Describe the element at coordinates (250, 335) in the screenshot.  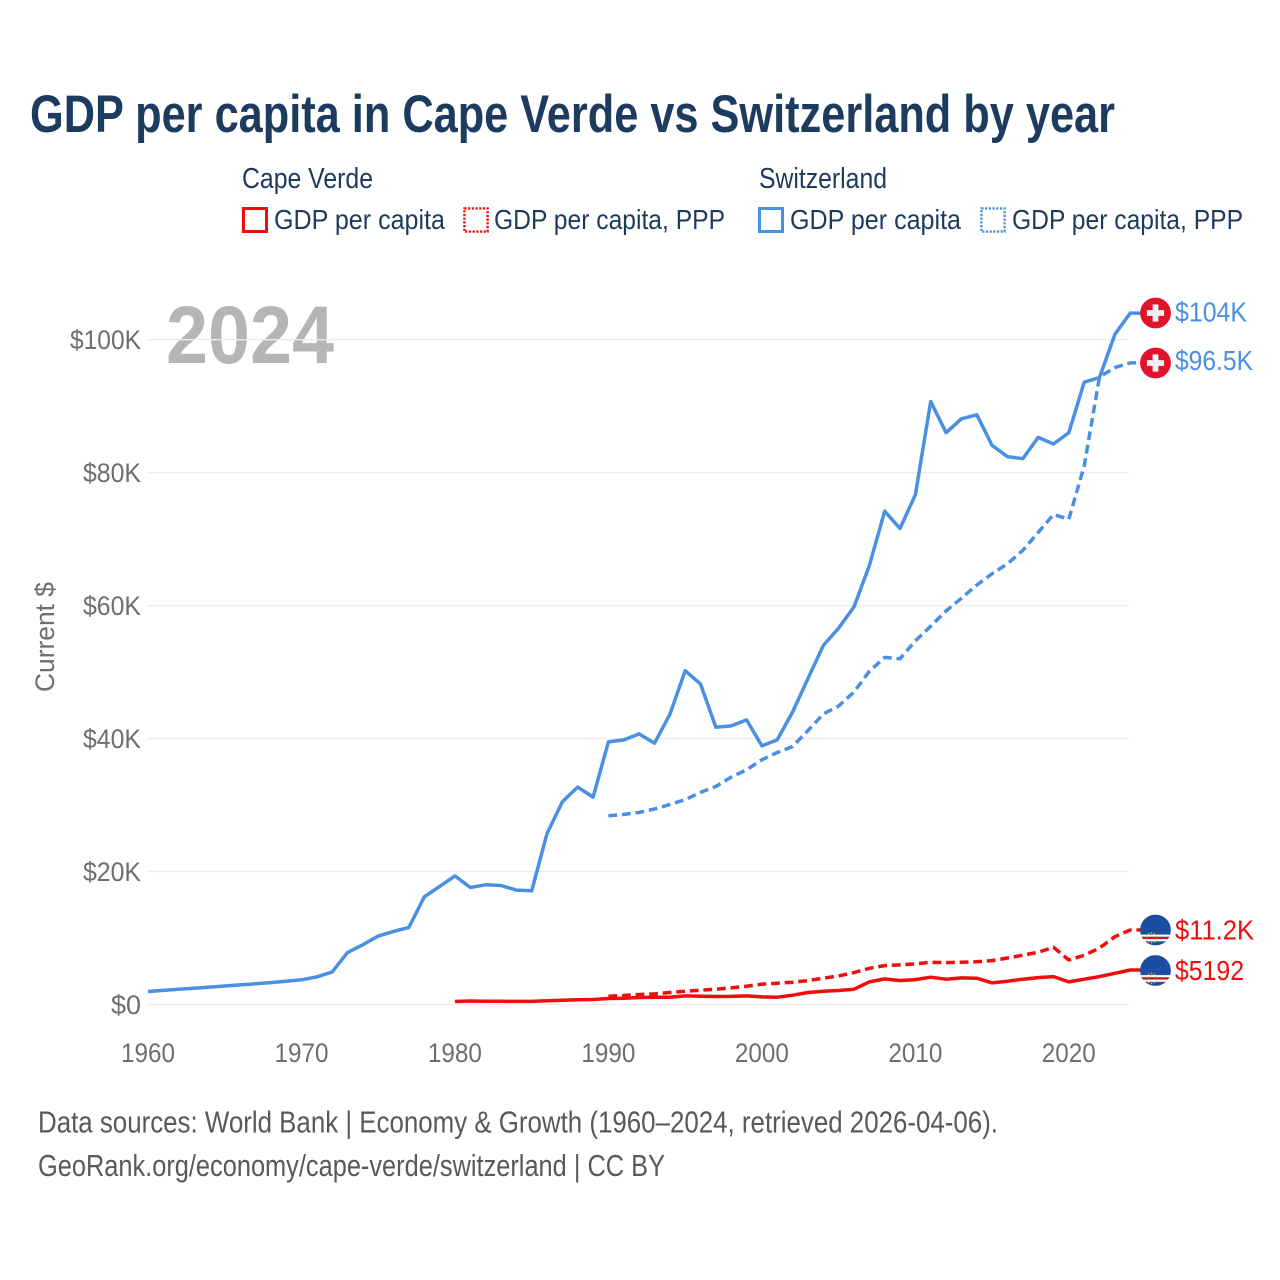
I see `svg-text: 2024` at that location.